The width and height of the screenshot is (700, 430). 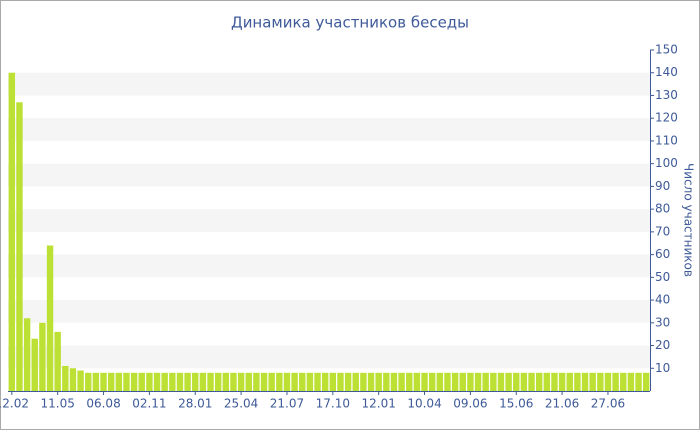 What do you see at coordinates (662, 277) in the screenshot?
I see `y-tick-label: 50` at bounding box center [662, 277].